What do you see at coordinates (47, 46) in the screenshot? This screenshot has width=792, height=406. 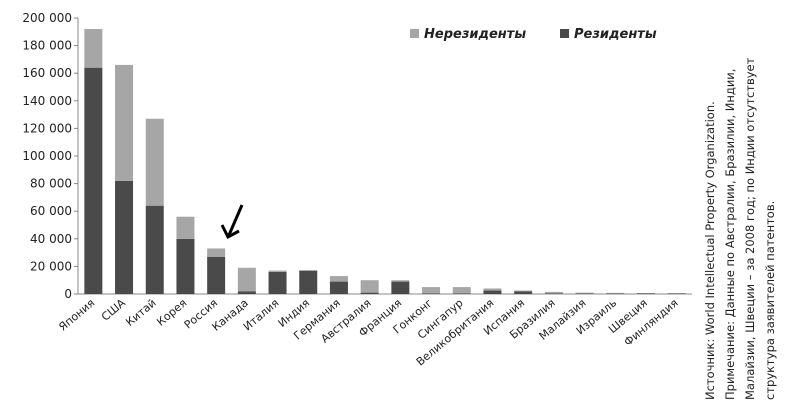 I see `y-tick-label: 180 000` at bounding box center [47, 46].